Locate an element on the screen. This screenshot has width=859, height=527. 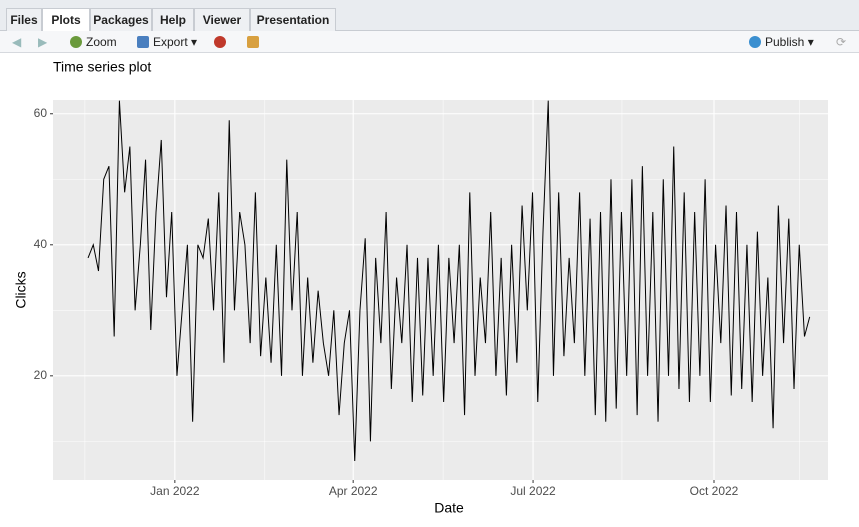
tab: Files is located at coordinates (24, 19).